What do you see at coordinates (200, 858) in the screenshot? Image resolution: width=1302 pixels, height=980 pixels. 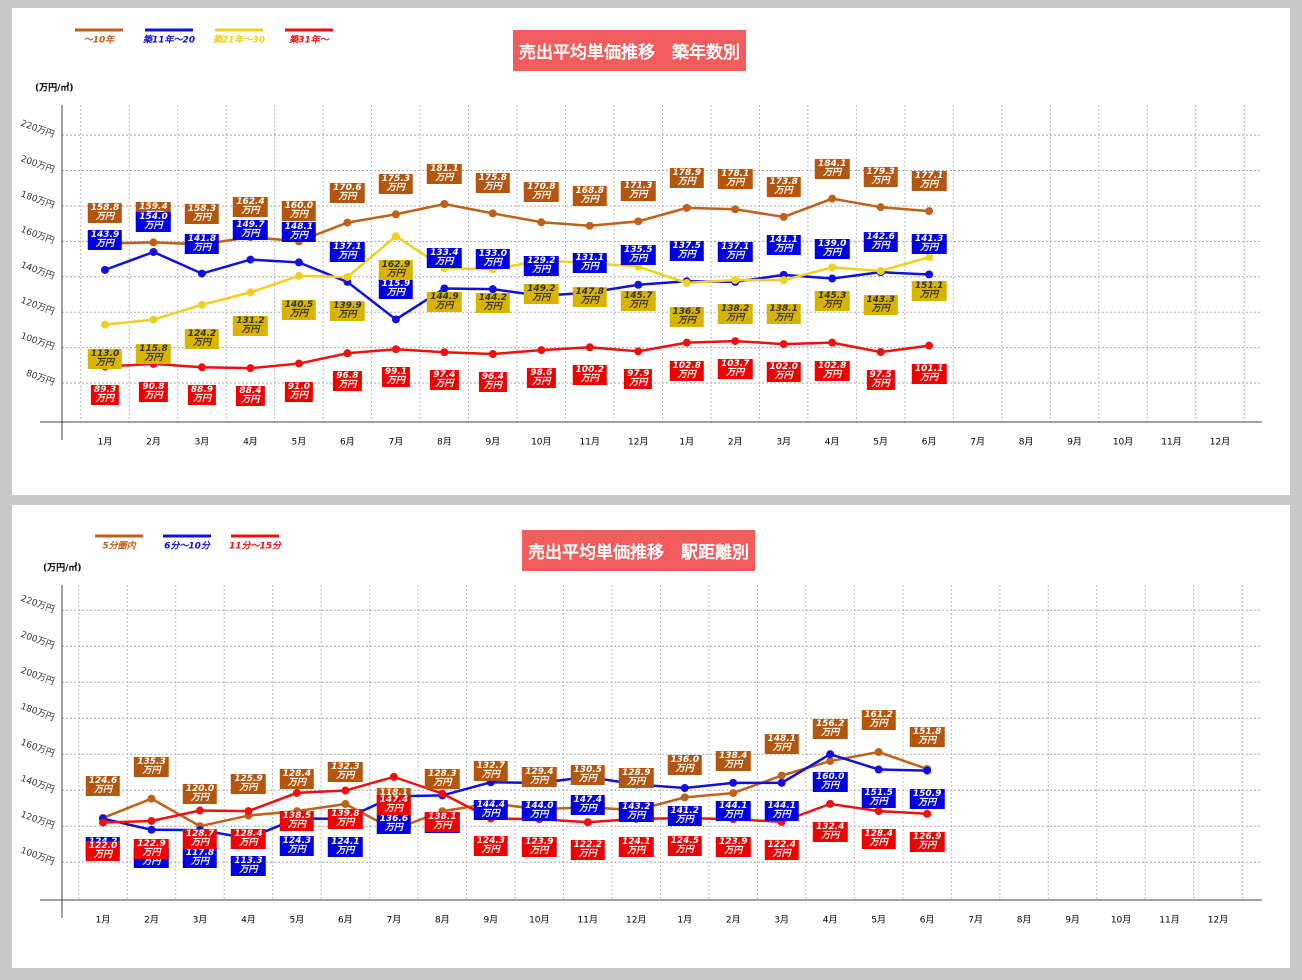 I see `data-label: 117.8 万円` at bounding box center [200, 858].